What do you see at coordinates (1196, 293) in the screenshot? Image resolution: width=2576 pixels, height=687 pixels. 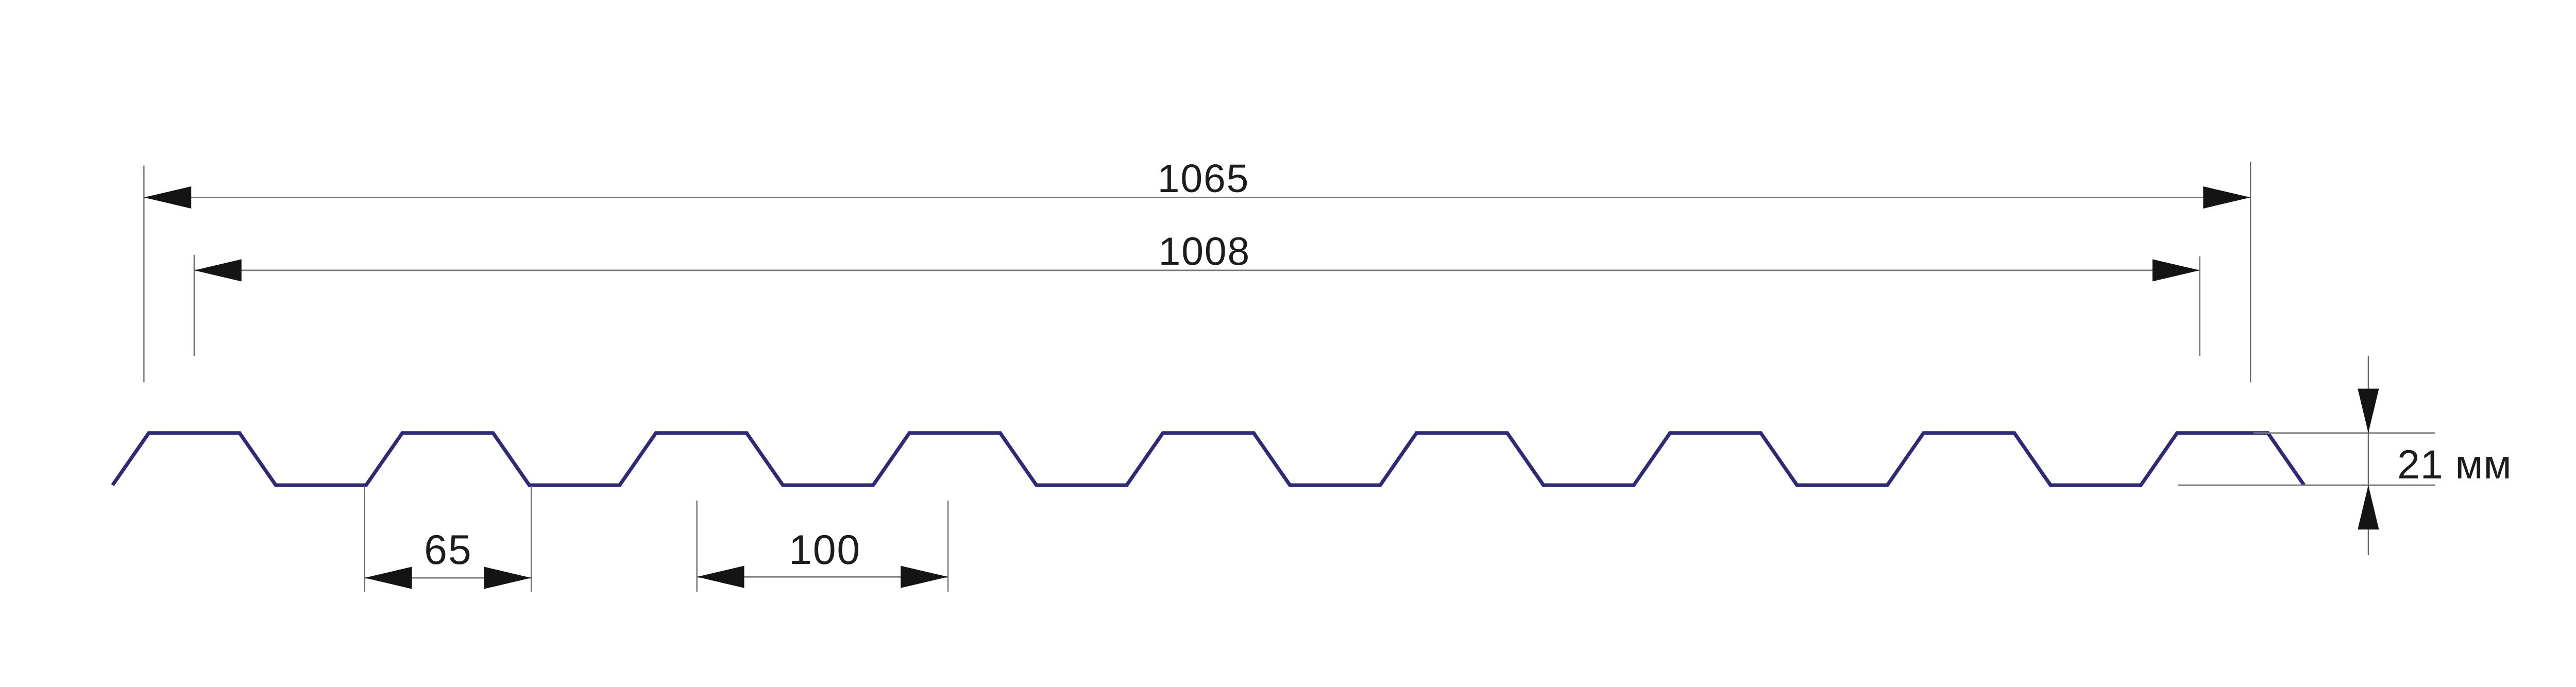 I see `dimension-useful-width: 1008` at bounding box center [1196, 293].